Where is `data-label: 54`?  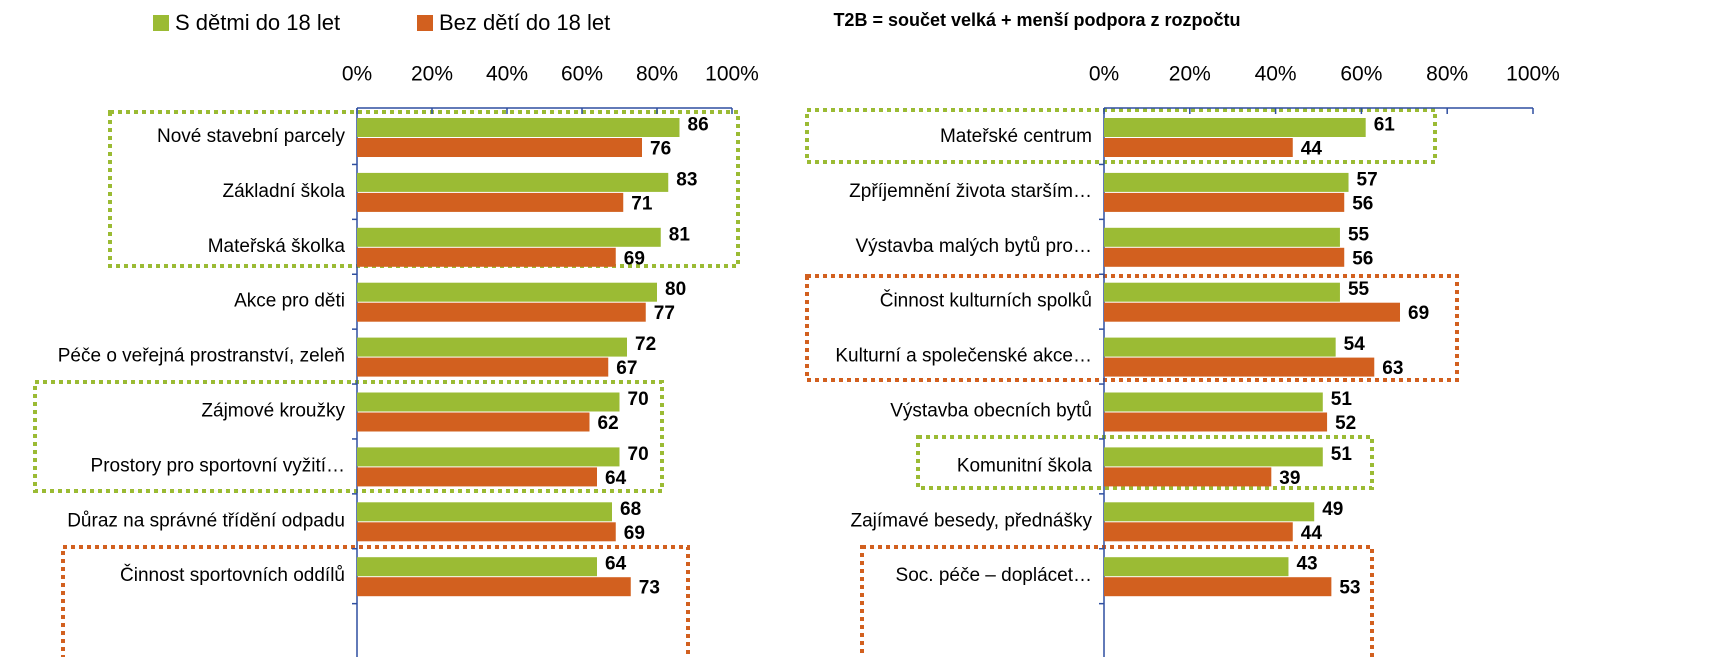 data-label: 54 is located at coordinates (1355, 344).